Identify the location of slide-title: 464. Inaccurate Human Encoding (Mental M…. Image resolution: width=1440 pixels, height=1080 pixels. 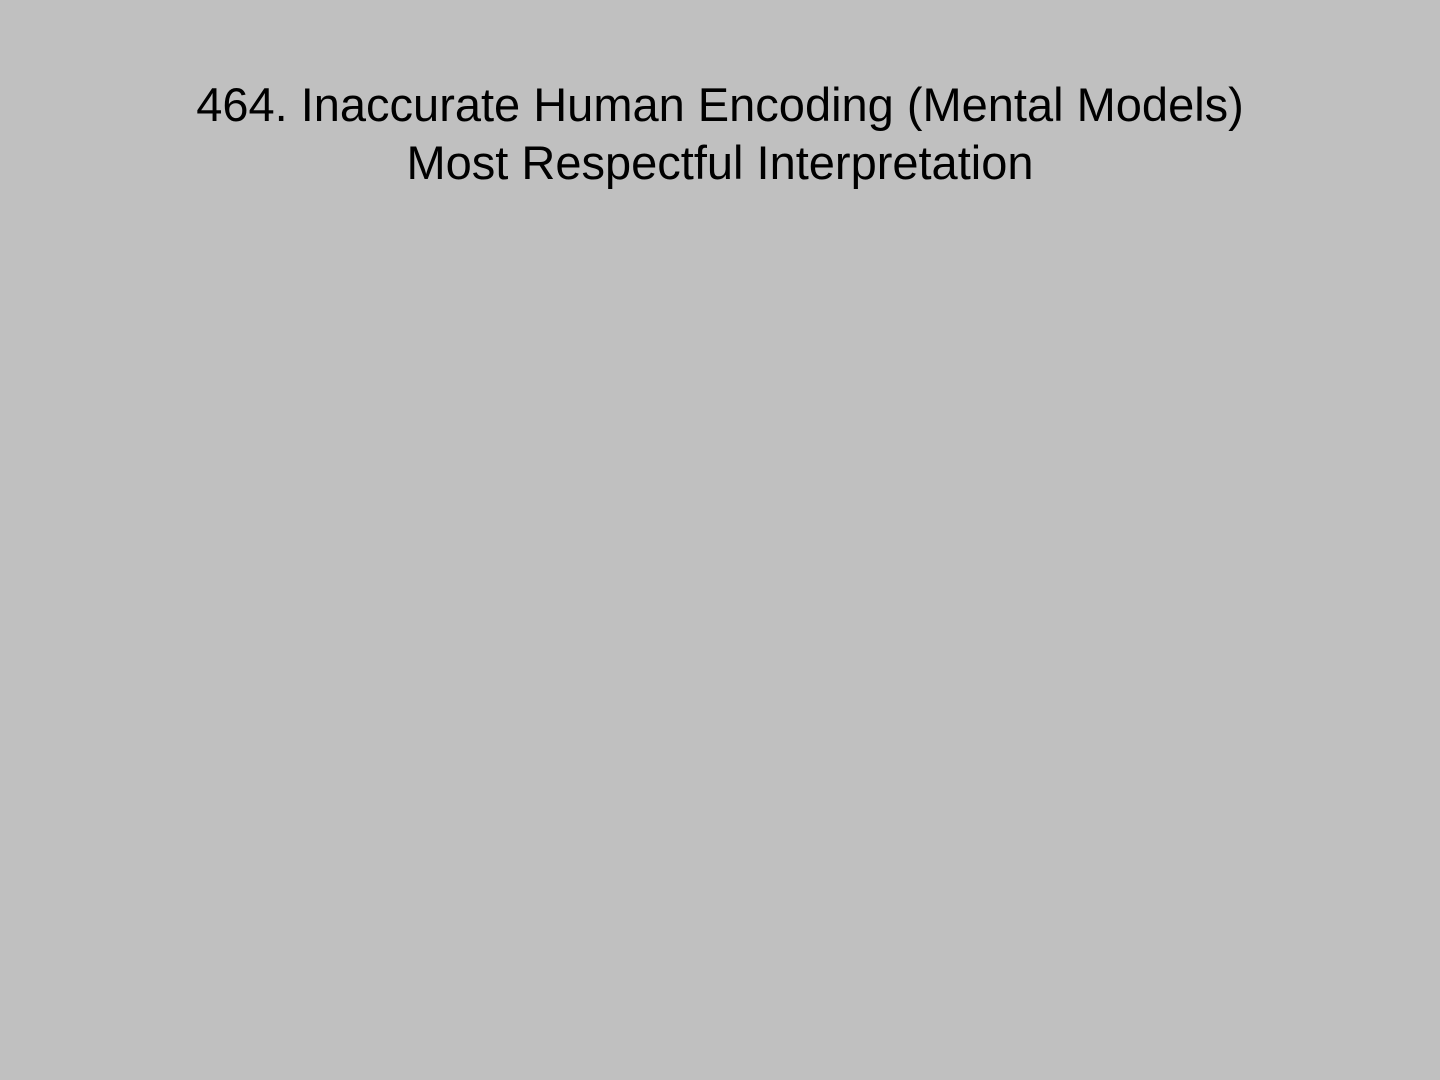
(720, 134).